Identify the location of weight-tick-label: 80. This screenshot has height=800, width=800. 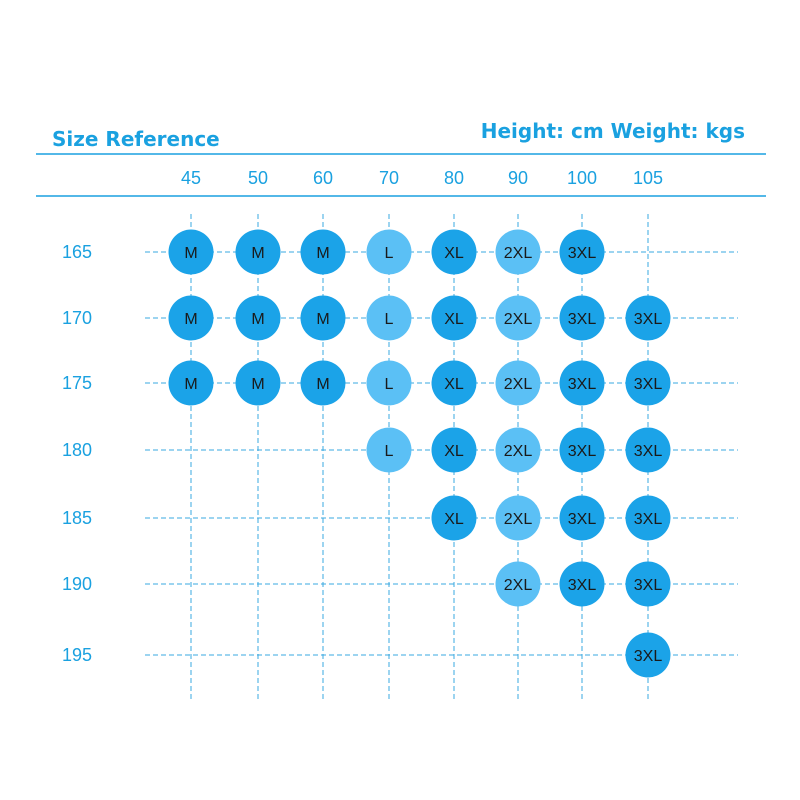
(454, 178).